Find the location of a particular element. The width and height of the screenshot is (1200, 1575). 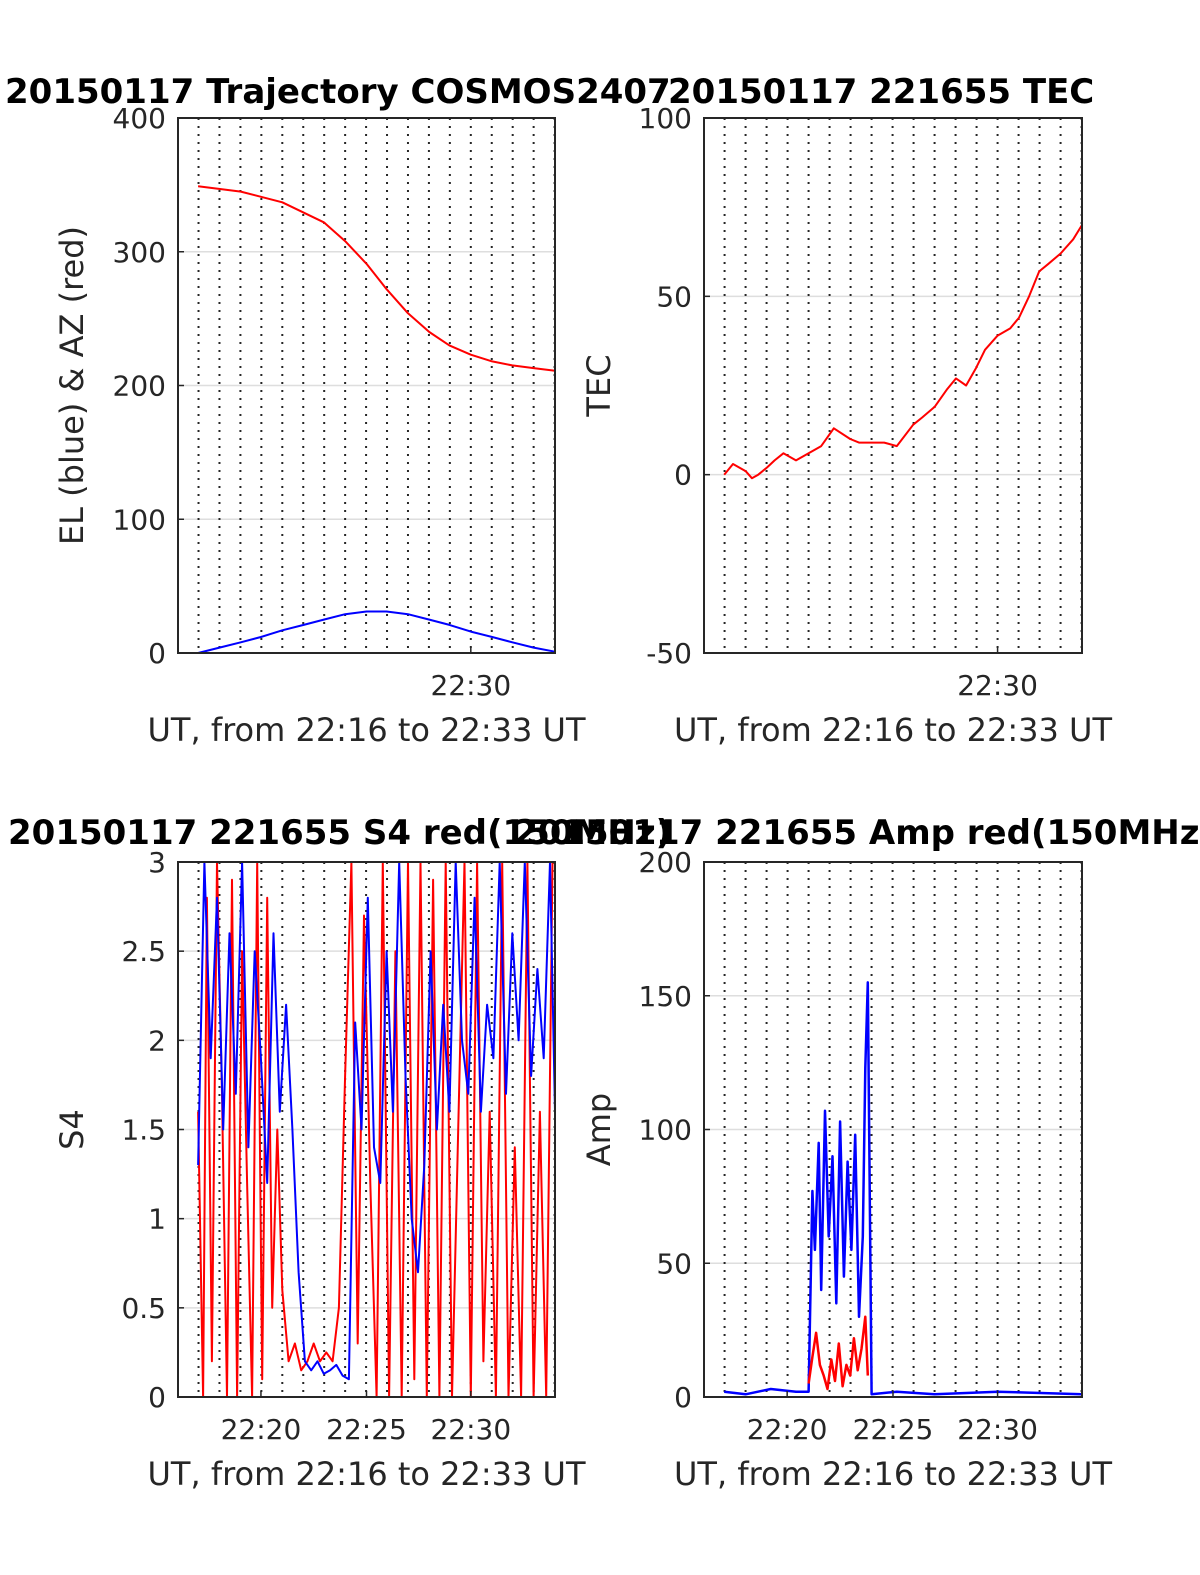

y-tick-label: 1 is located at coordinates (157, 1219).